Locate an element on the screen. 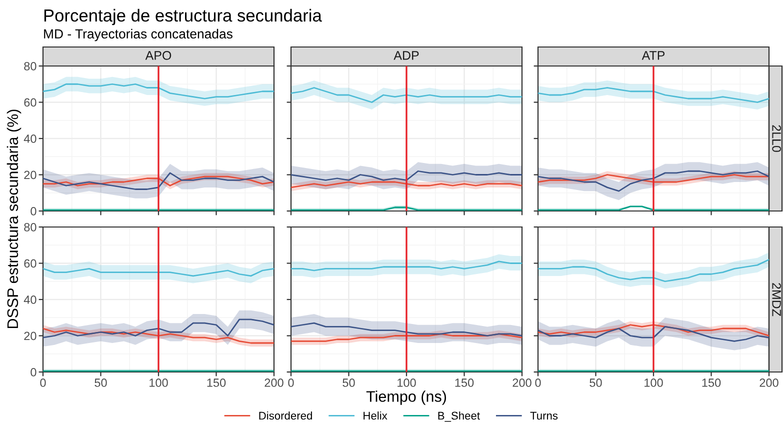 The image size is (783, 434). y2-axis-title: 2MDZ is located at coordinates (776, 299).